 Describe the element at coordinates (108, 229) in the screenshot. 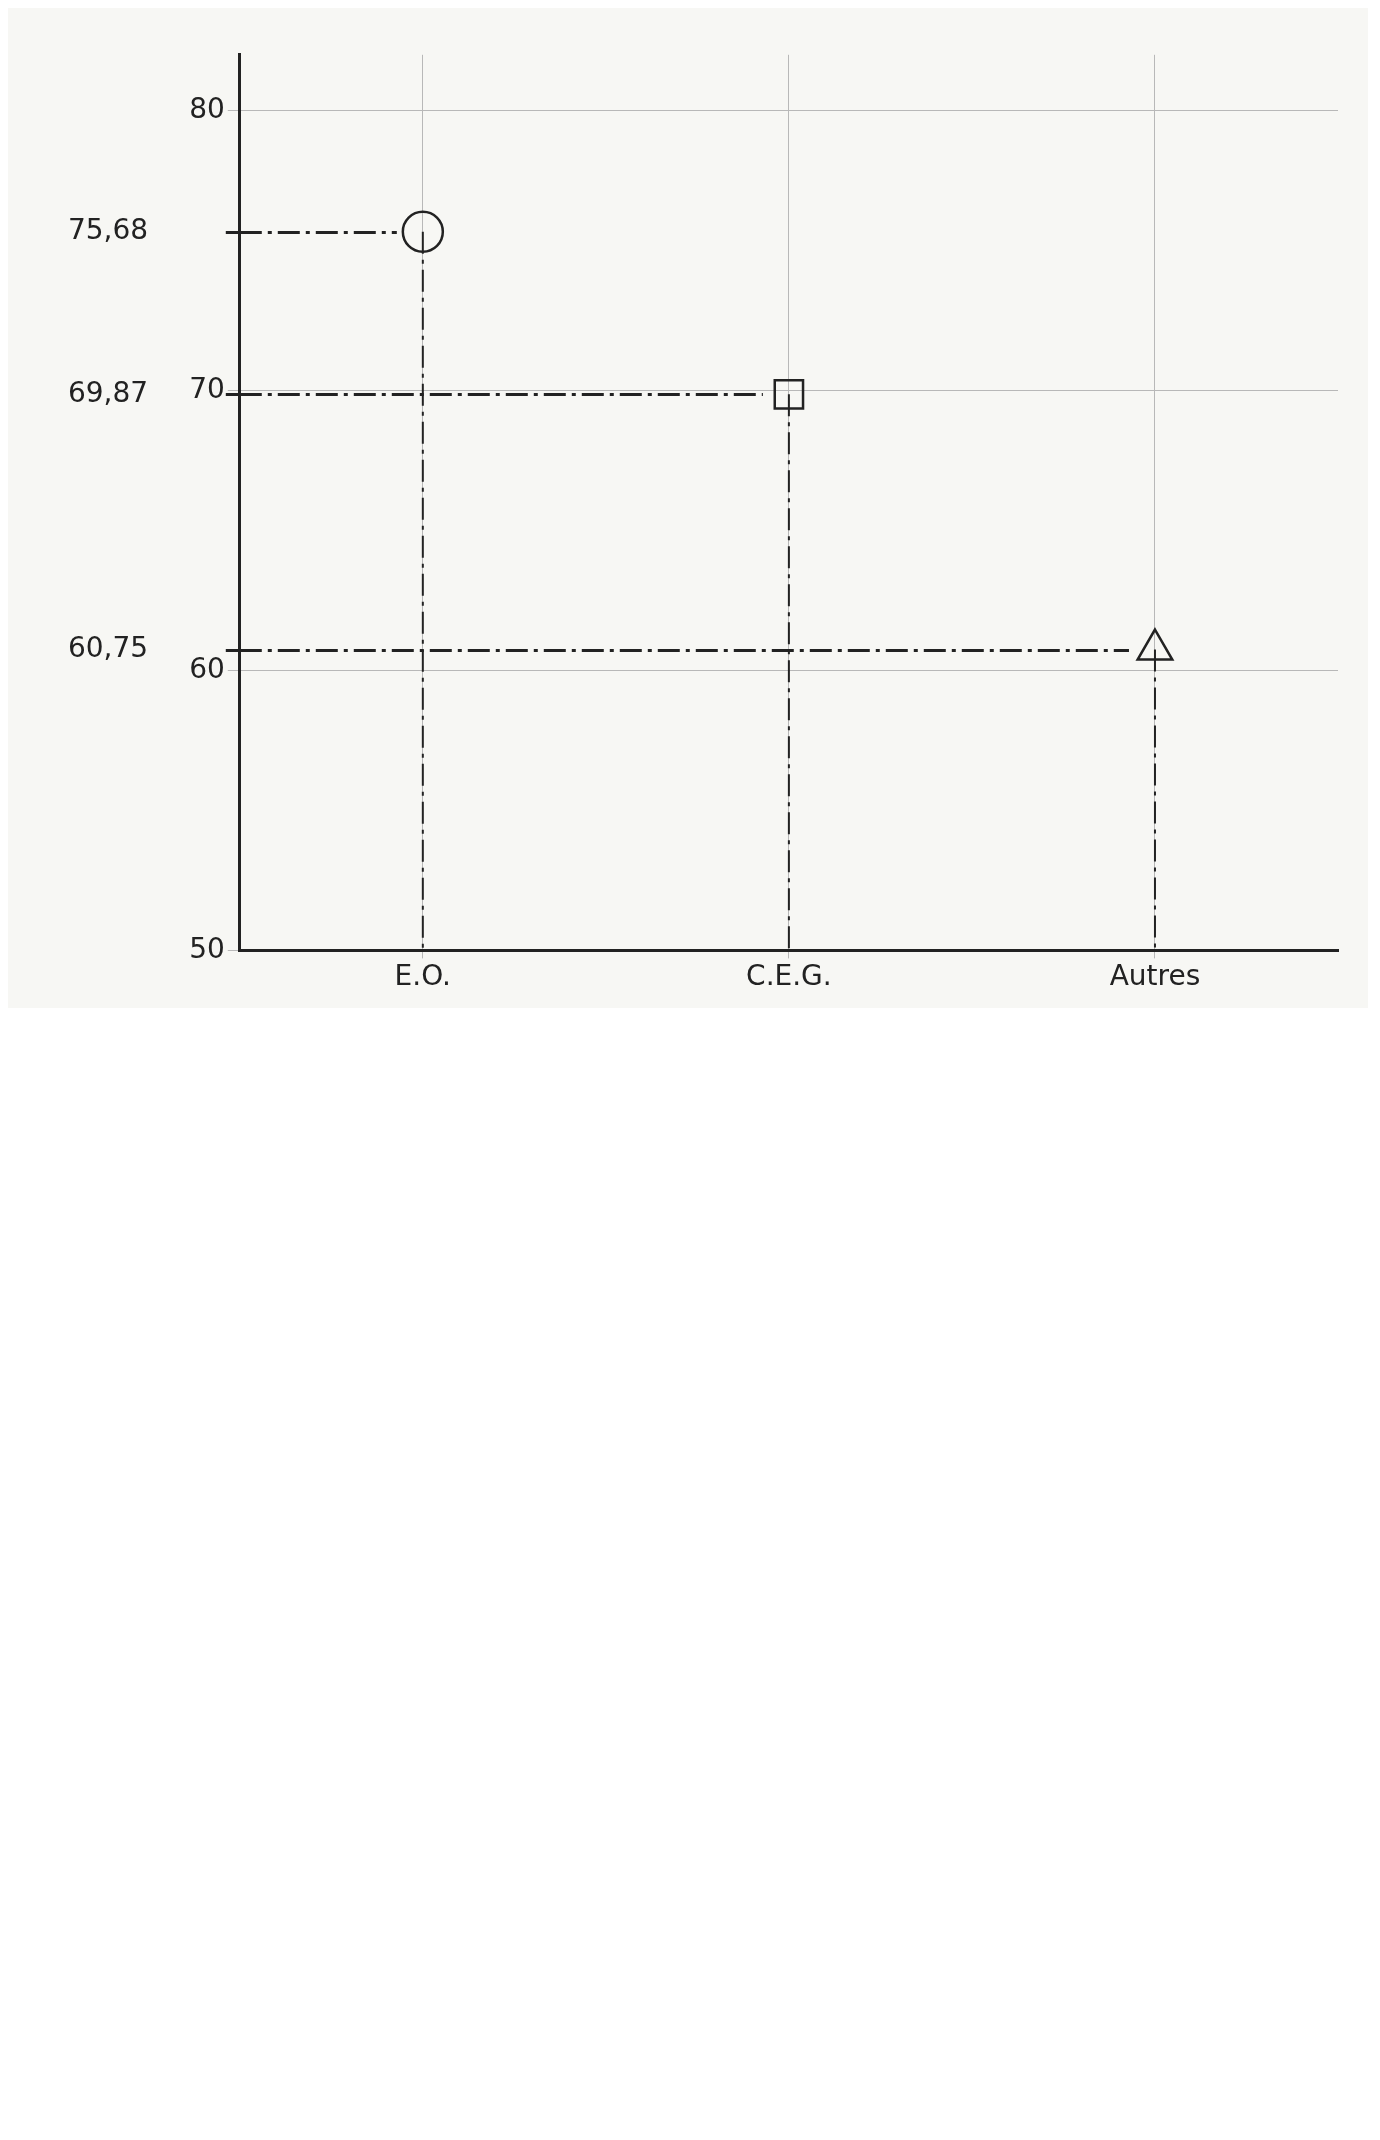

I see `y2-tick-label: 75,68` at that location.